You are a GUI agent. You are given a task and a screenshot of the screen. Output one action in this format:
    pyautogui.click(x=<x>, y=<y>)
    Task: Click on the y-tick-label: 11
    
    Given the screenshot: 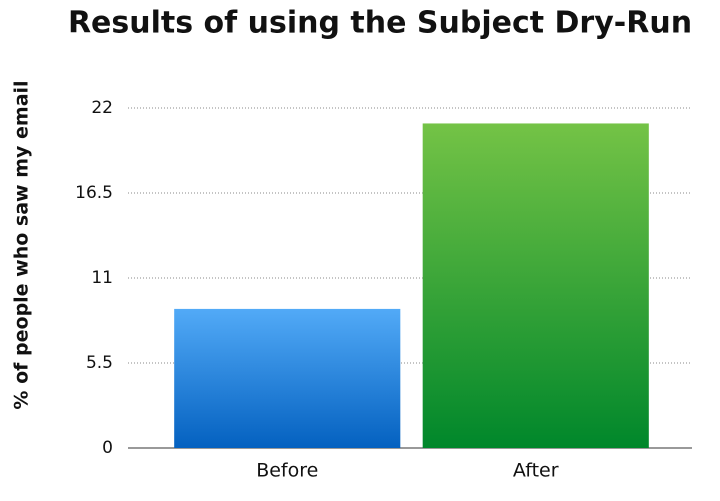 What is the action you would take?
    pyautogui.click(x=102, y=278)
    